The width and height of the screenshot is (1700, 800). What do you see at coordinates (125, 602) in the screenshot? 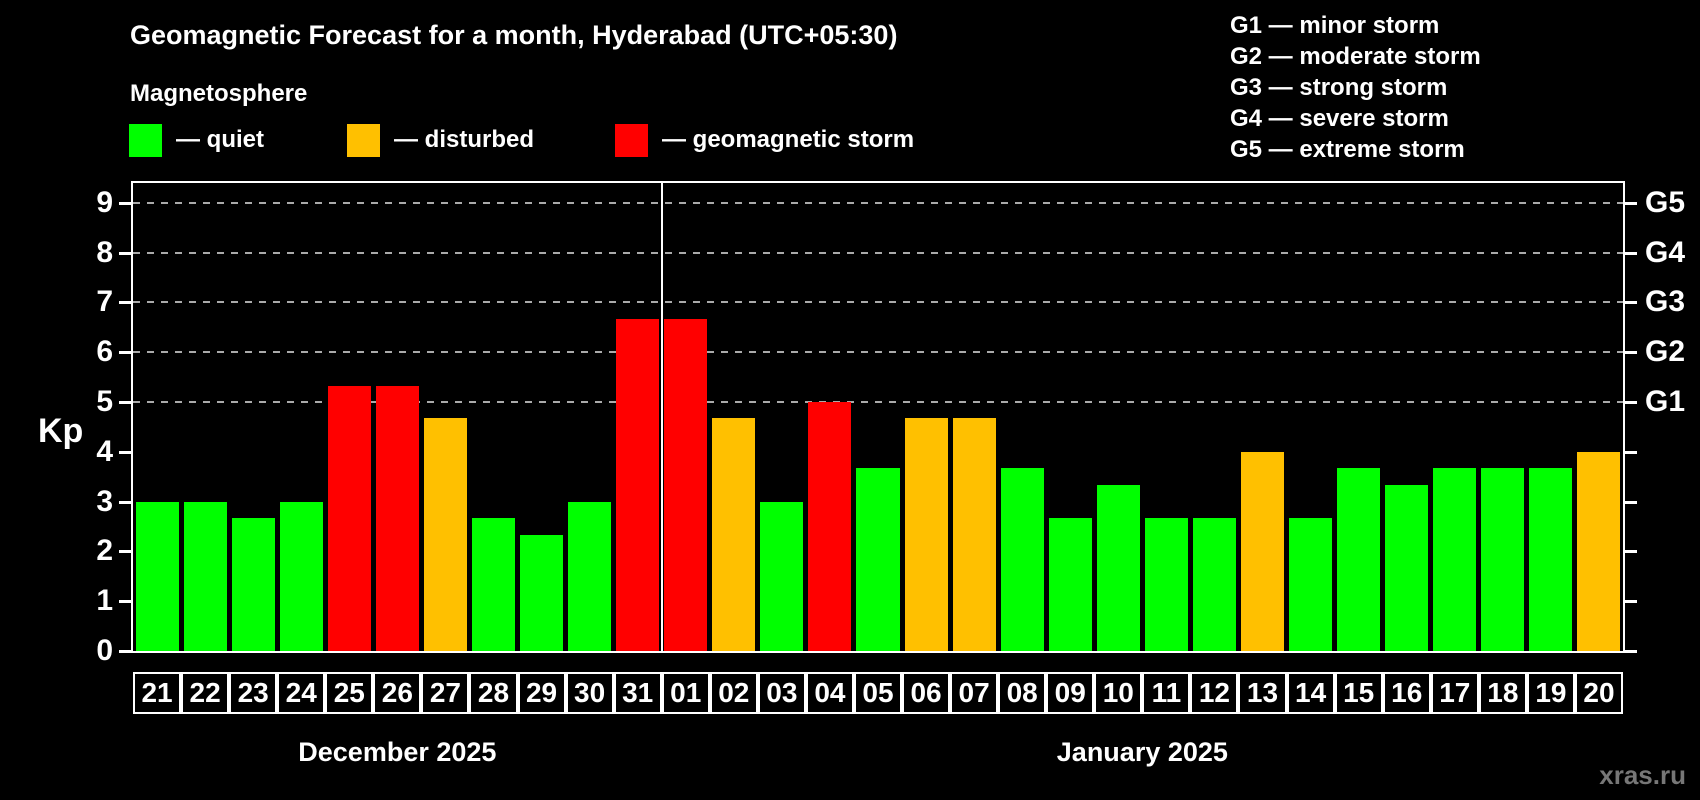
I see `left-tick-kp1` at bounding box center [125, 602].